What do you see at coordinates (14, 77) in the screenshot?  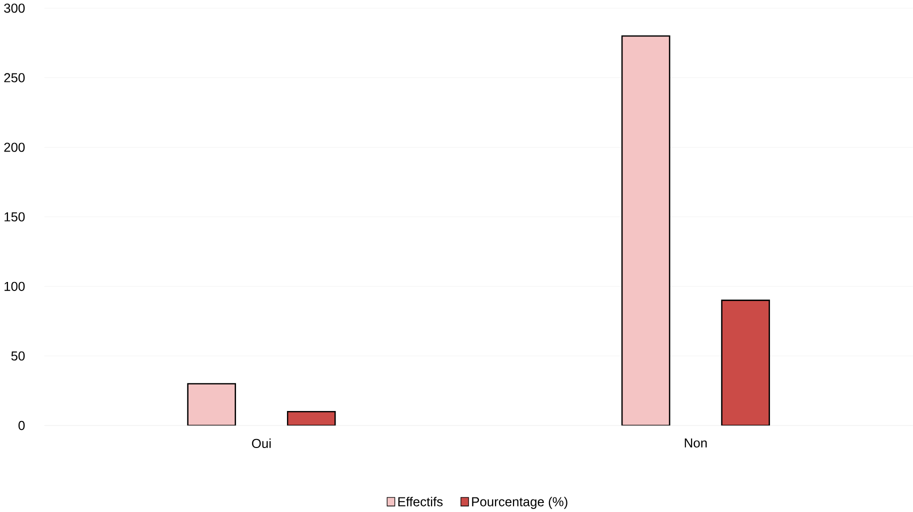 I see `y-tick-label: 250` at bounding box center [14, 77].